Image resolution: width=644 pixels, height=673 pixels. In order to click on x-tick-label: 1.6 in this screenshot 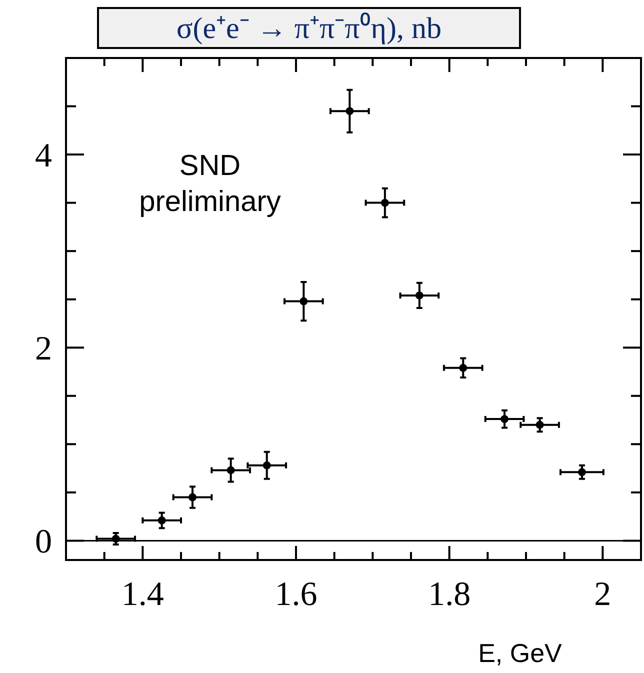, I will do `click(296, 594)`.